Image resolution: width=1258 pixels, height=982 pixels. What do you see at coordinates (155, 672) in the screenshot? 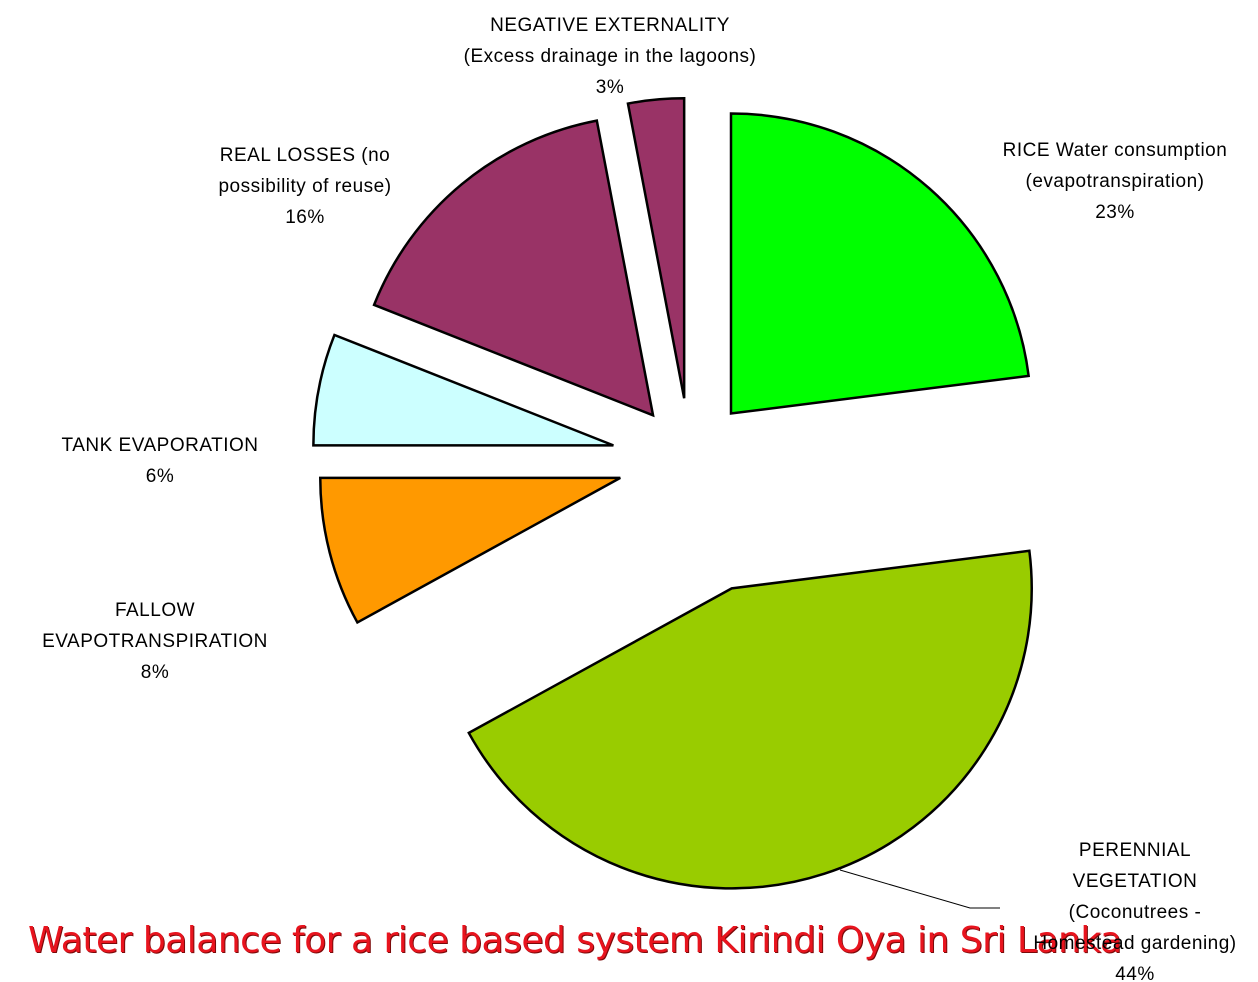
I see `value-label: 8%` at bounding box center [155, 672].